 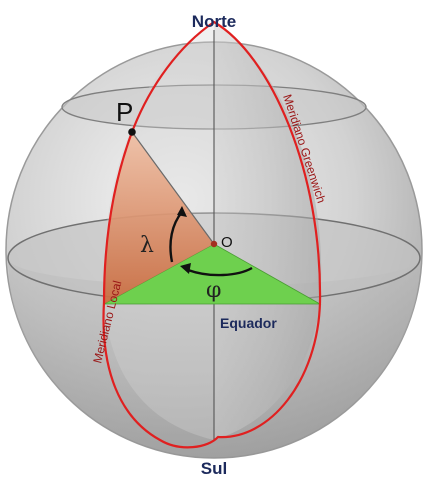 I want to click on south-label: Sul, so click(x=214, y=468).